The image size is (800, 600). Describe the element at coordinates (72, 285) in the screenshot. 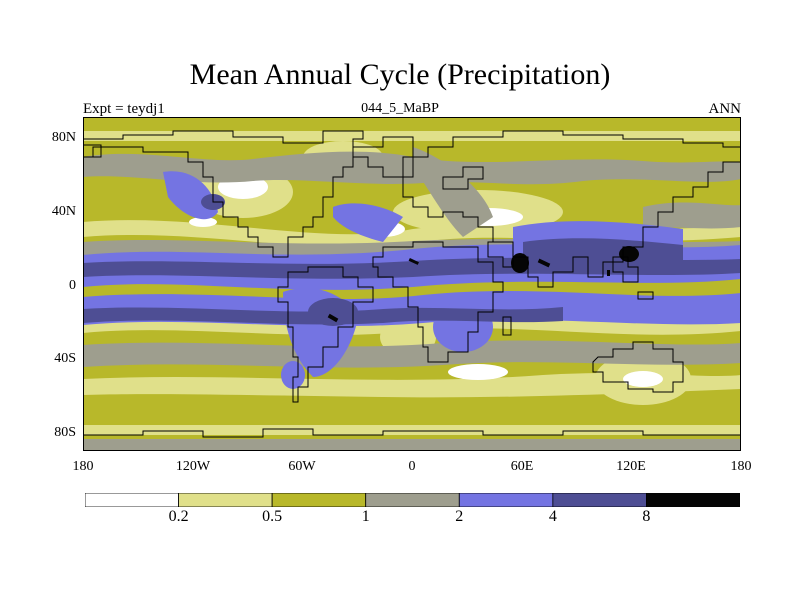

I see `y-tick-0: 0` at that location.